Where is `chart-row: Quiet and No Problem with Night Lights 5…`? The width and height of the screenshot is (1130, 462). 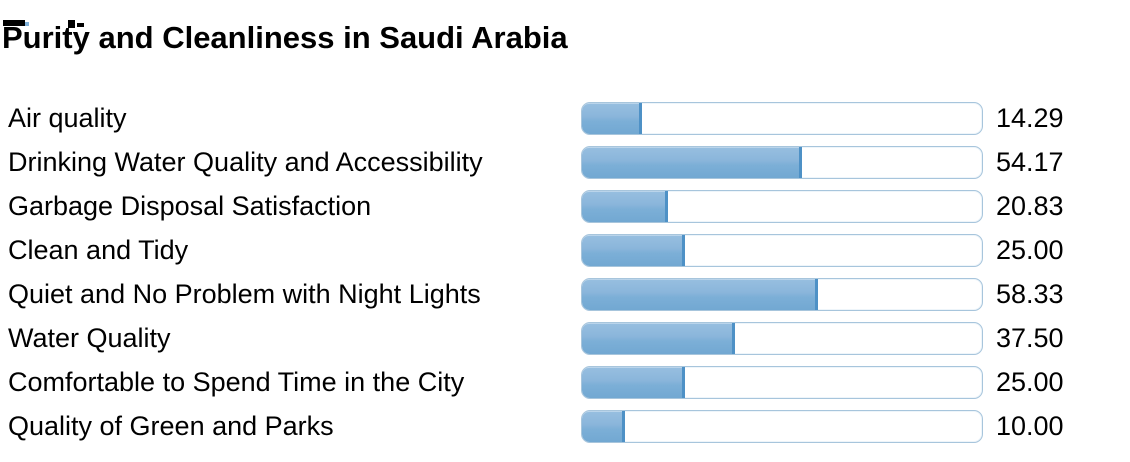 chart-row: Quiet and No Problem with Night Lights 5… is located at coordinates (565, 294).